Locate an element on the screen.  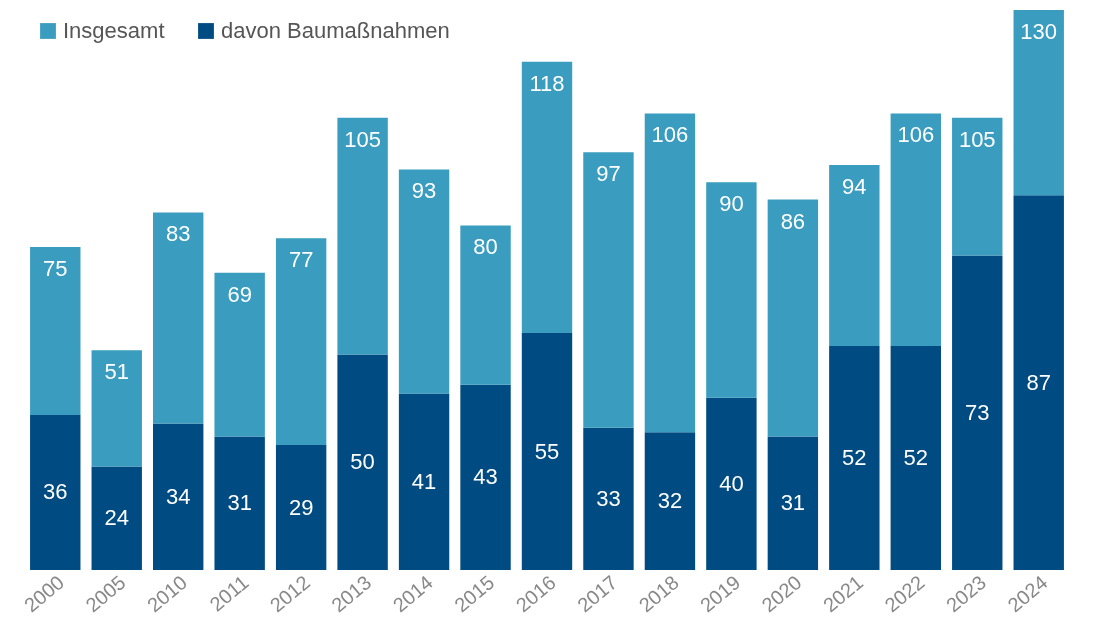
total-label: 94 is located at coordinates (854, 187).